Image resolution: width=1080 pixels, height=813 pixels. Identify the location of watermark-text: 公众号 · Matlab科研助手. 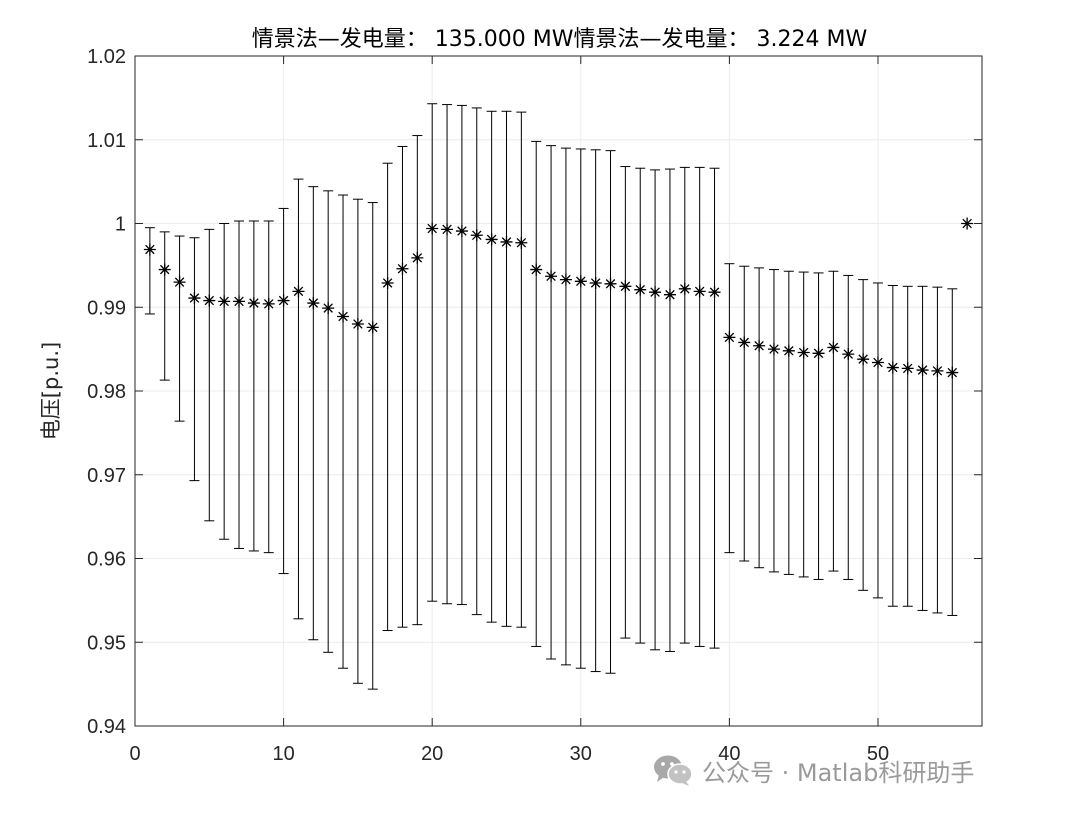
(838, 772).